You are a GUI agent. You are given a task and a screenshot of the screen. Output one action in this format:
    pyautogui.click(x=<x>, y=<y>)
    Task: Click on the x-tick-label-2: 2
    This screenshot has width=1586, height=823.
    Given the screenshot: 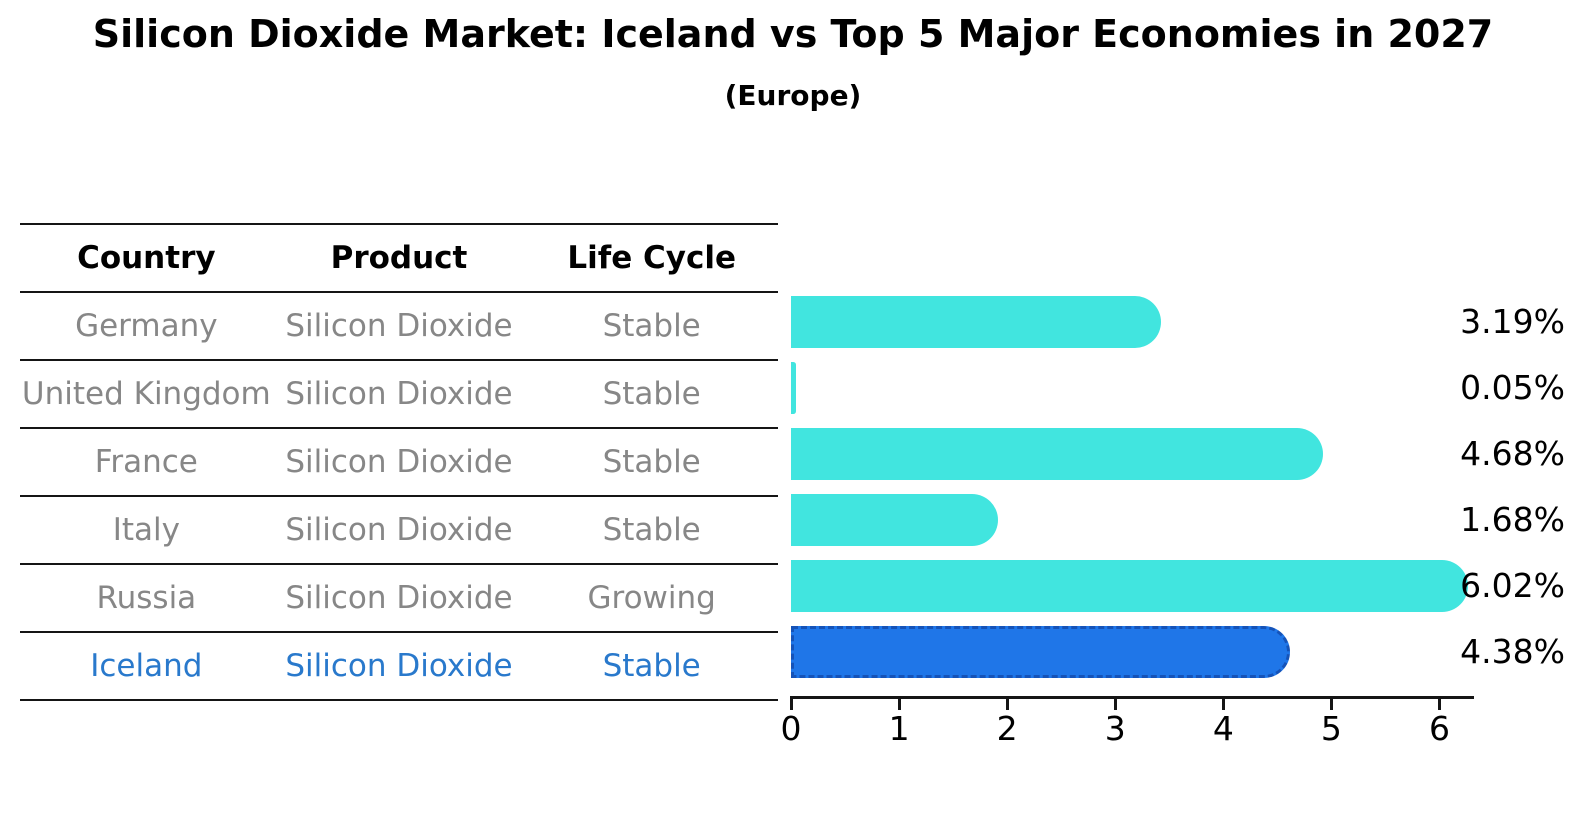 What is the action you would take?
    pyautogui.click(x=1007, y=728)
    